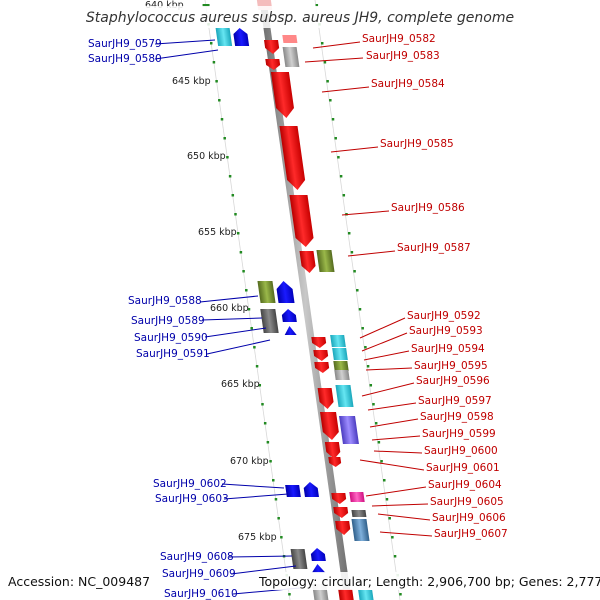 This screenshot has height=600, width=600. Describe the element at coordinates (325, 261) in the screenshot. I see `gene-saurjh9-0587-cog` at that location.